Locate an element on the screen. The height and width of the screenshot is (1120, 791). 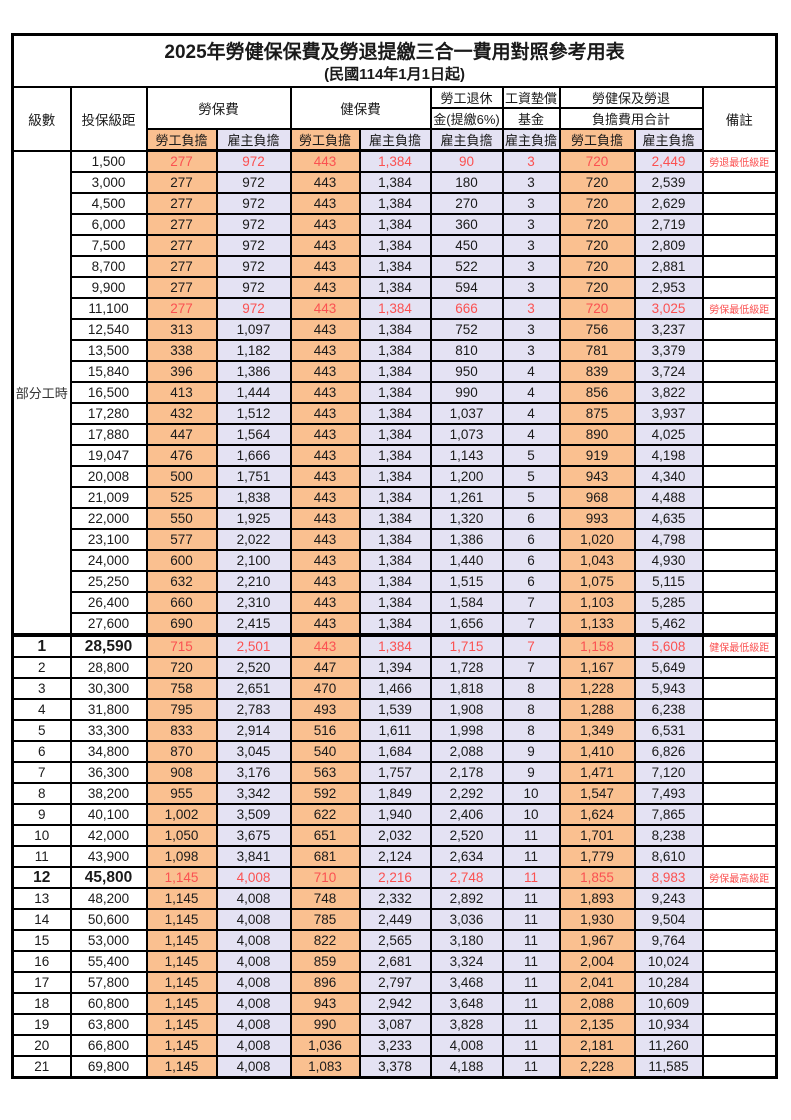
total-employee-cell: 2,135 is located at coordinates (597, 1024).